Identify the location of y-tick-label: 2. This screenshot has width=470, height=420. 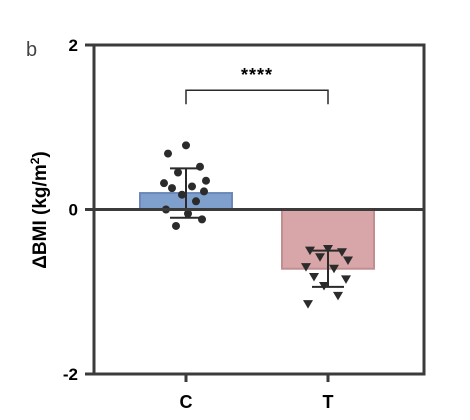
(73, 45).